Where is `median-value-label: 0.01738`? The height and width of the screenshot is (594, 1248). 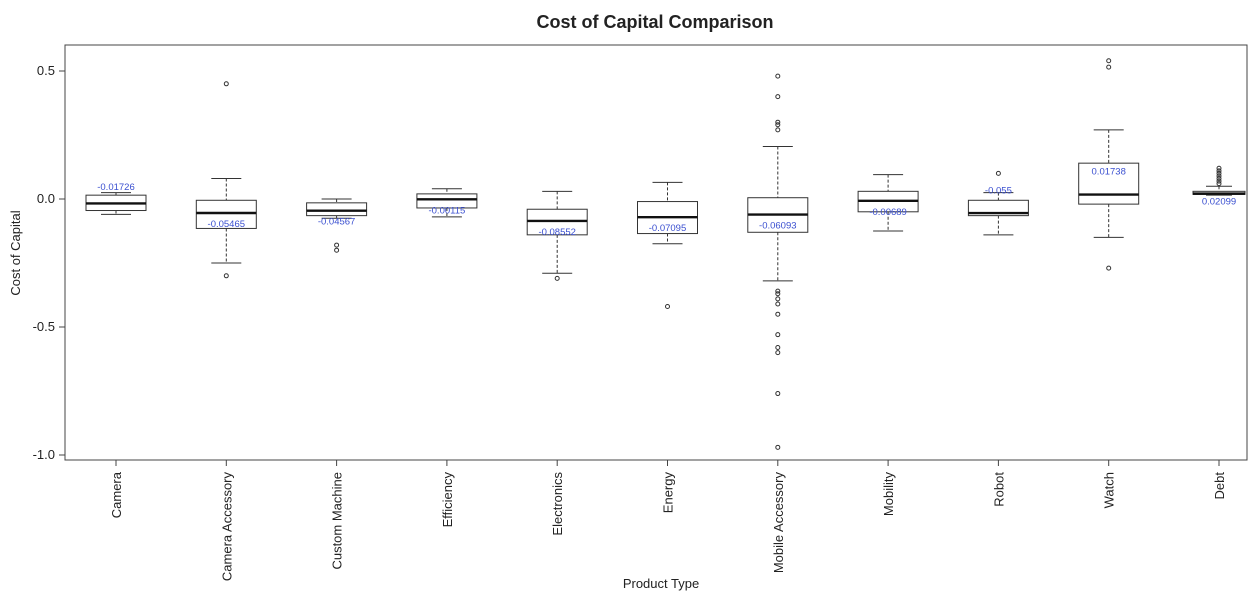
median-value-label: 0.01738 is located at coordinates (1109, 172).